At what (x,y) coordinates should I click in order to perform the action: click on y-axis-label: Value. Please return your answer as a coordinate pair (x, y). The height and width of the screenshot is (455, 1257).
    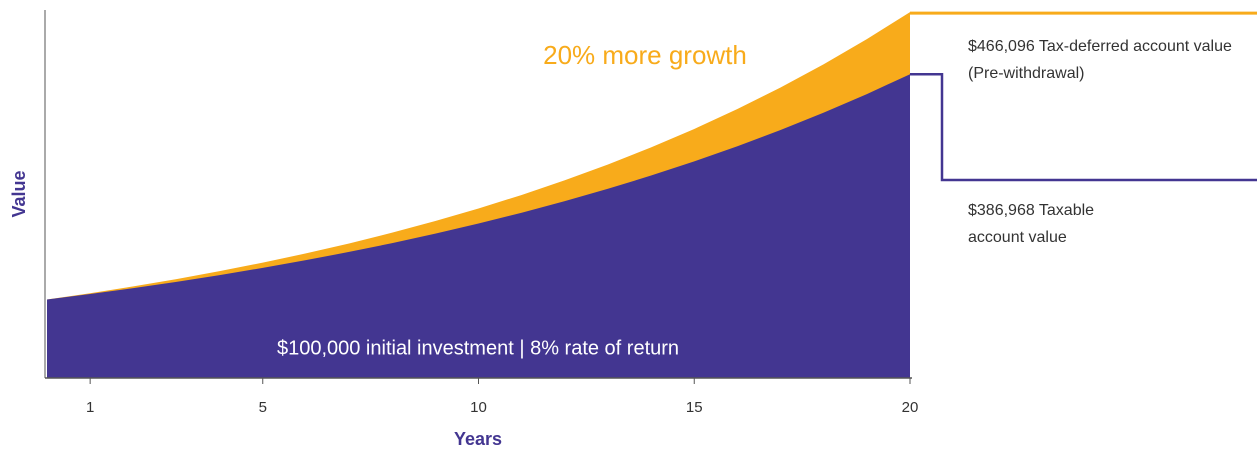
    Looking at the image, I should click on (19, 193).